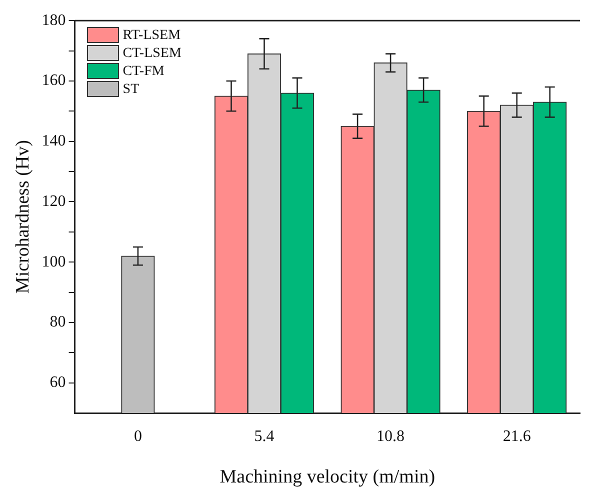 The width and height of the screenshot is (602, 501). What do you see at coordinates (54, 141) in the screenshot?
I see `y-tick-label: 140` at bounding box center [54, 141].